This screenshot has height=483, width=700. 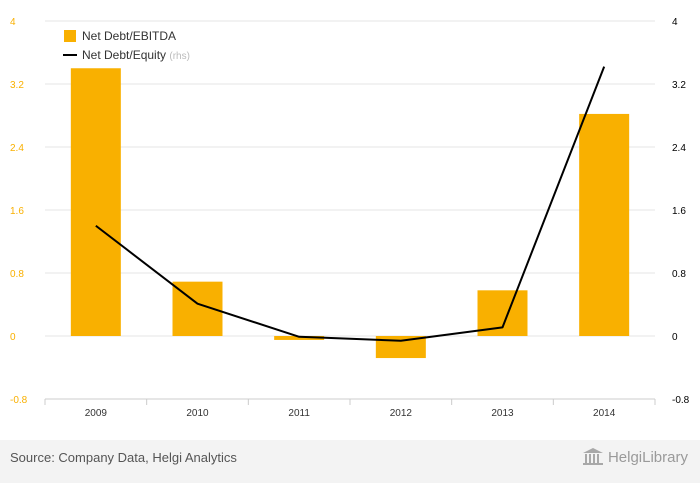 What do you see at coordinates (401, 413) in the screenshot?
I see `x-tick-label: 2012` at bounding box center [401, 413].